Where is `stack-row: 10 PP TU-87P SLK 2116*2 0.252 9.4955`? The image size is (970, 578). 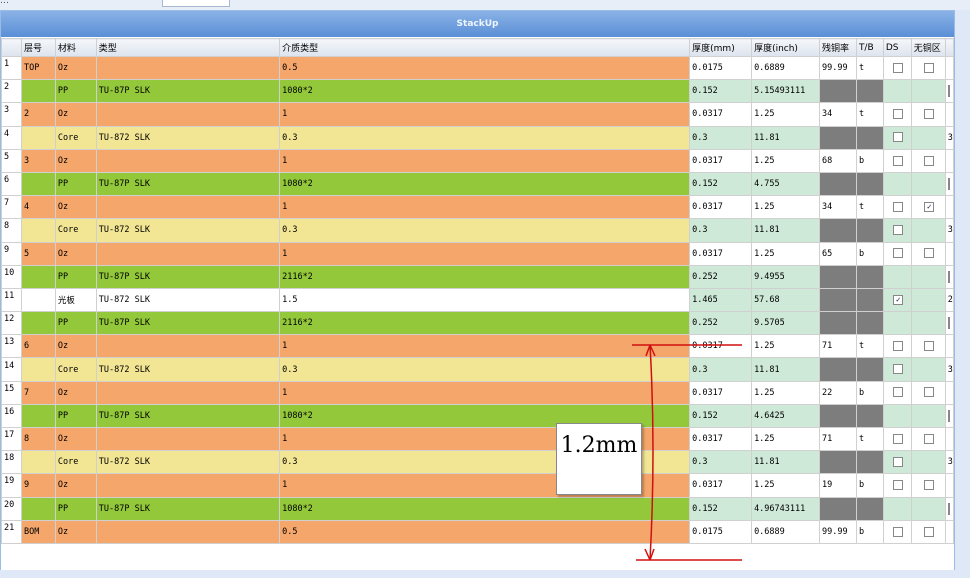 stack-row: 10 PP TU-87P SLK 2116*2 0.252 9.4955 is located at coordinates (478, 276).